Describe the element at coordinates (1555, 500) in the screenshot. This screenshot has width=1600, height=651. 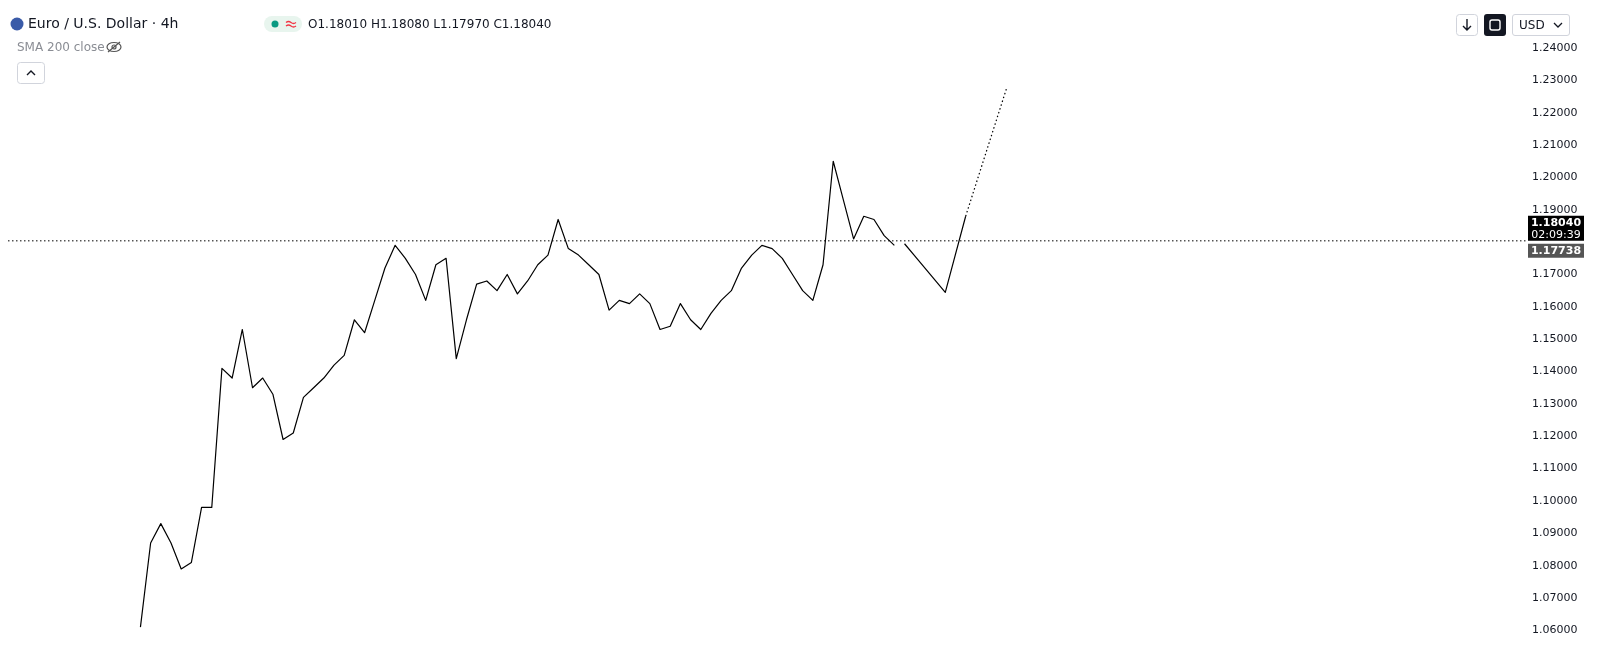
I see `y-tick-label: 1.10000` at that location.